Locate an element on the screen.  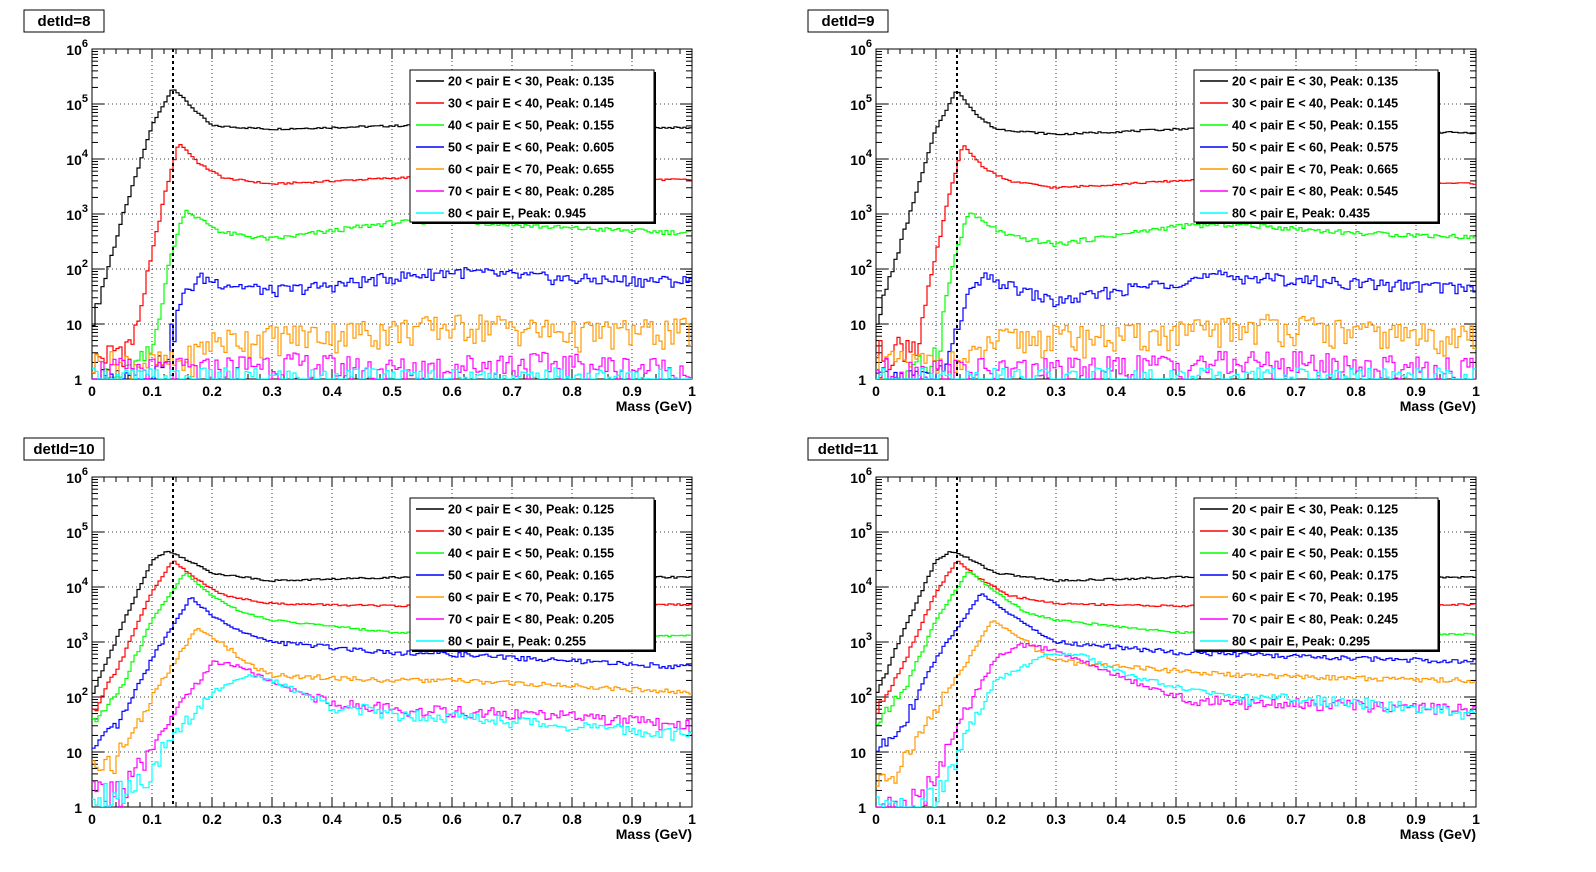
pad-title-text: detId=9 is located at coordinates (848, 21).